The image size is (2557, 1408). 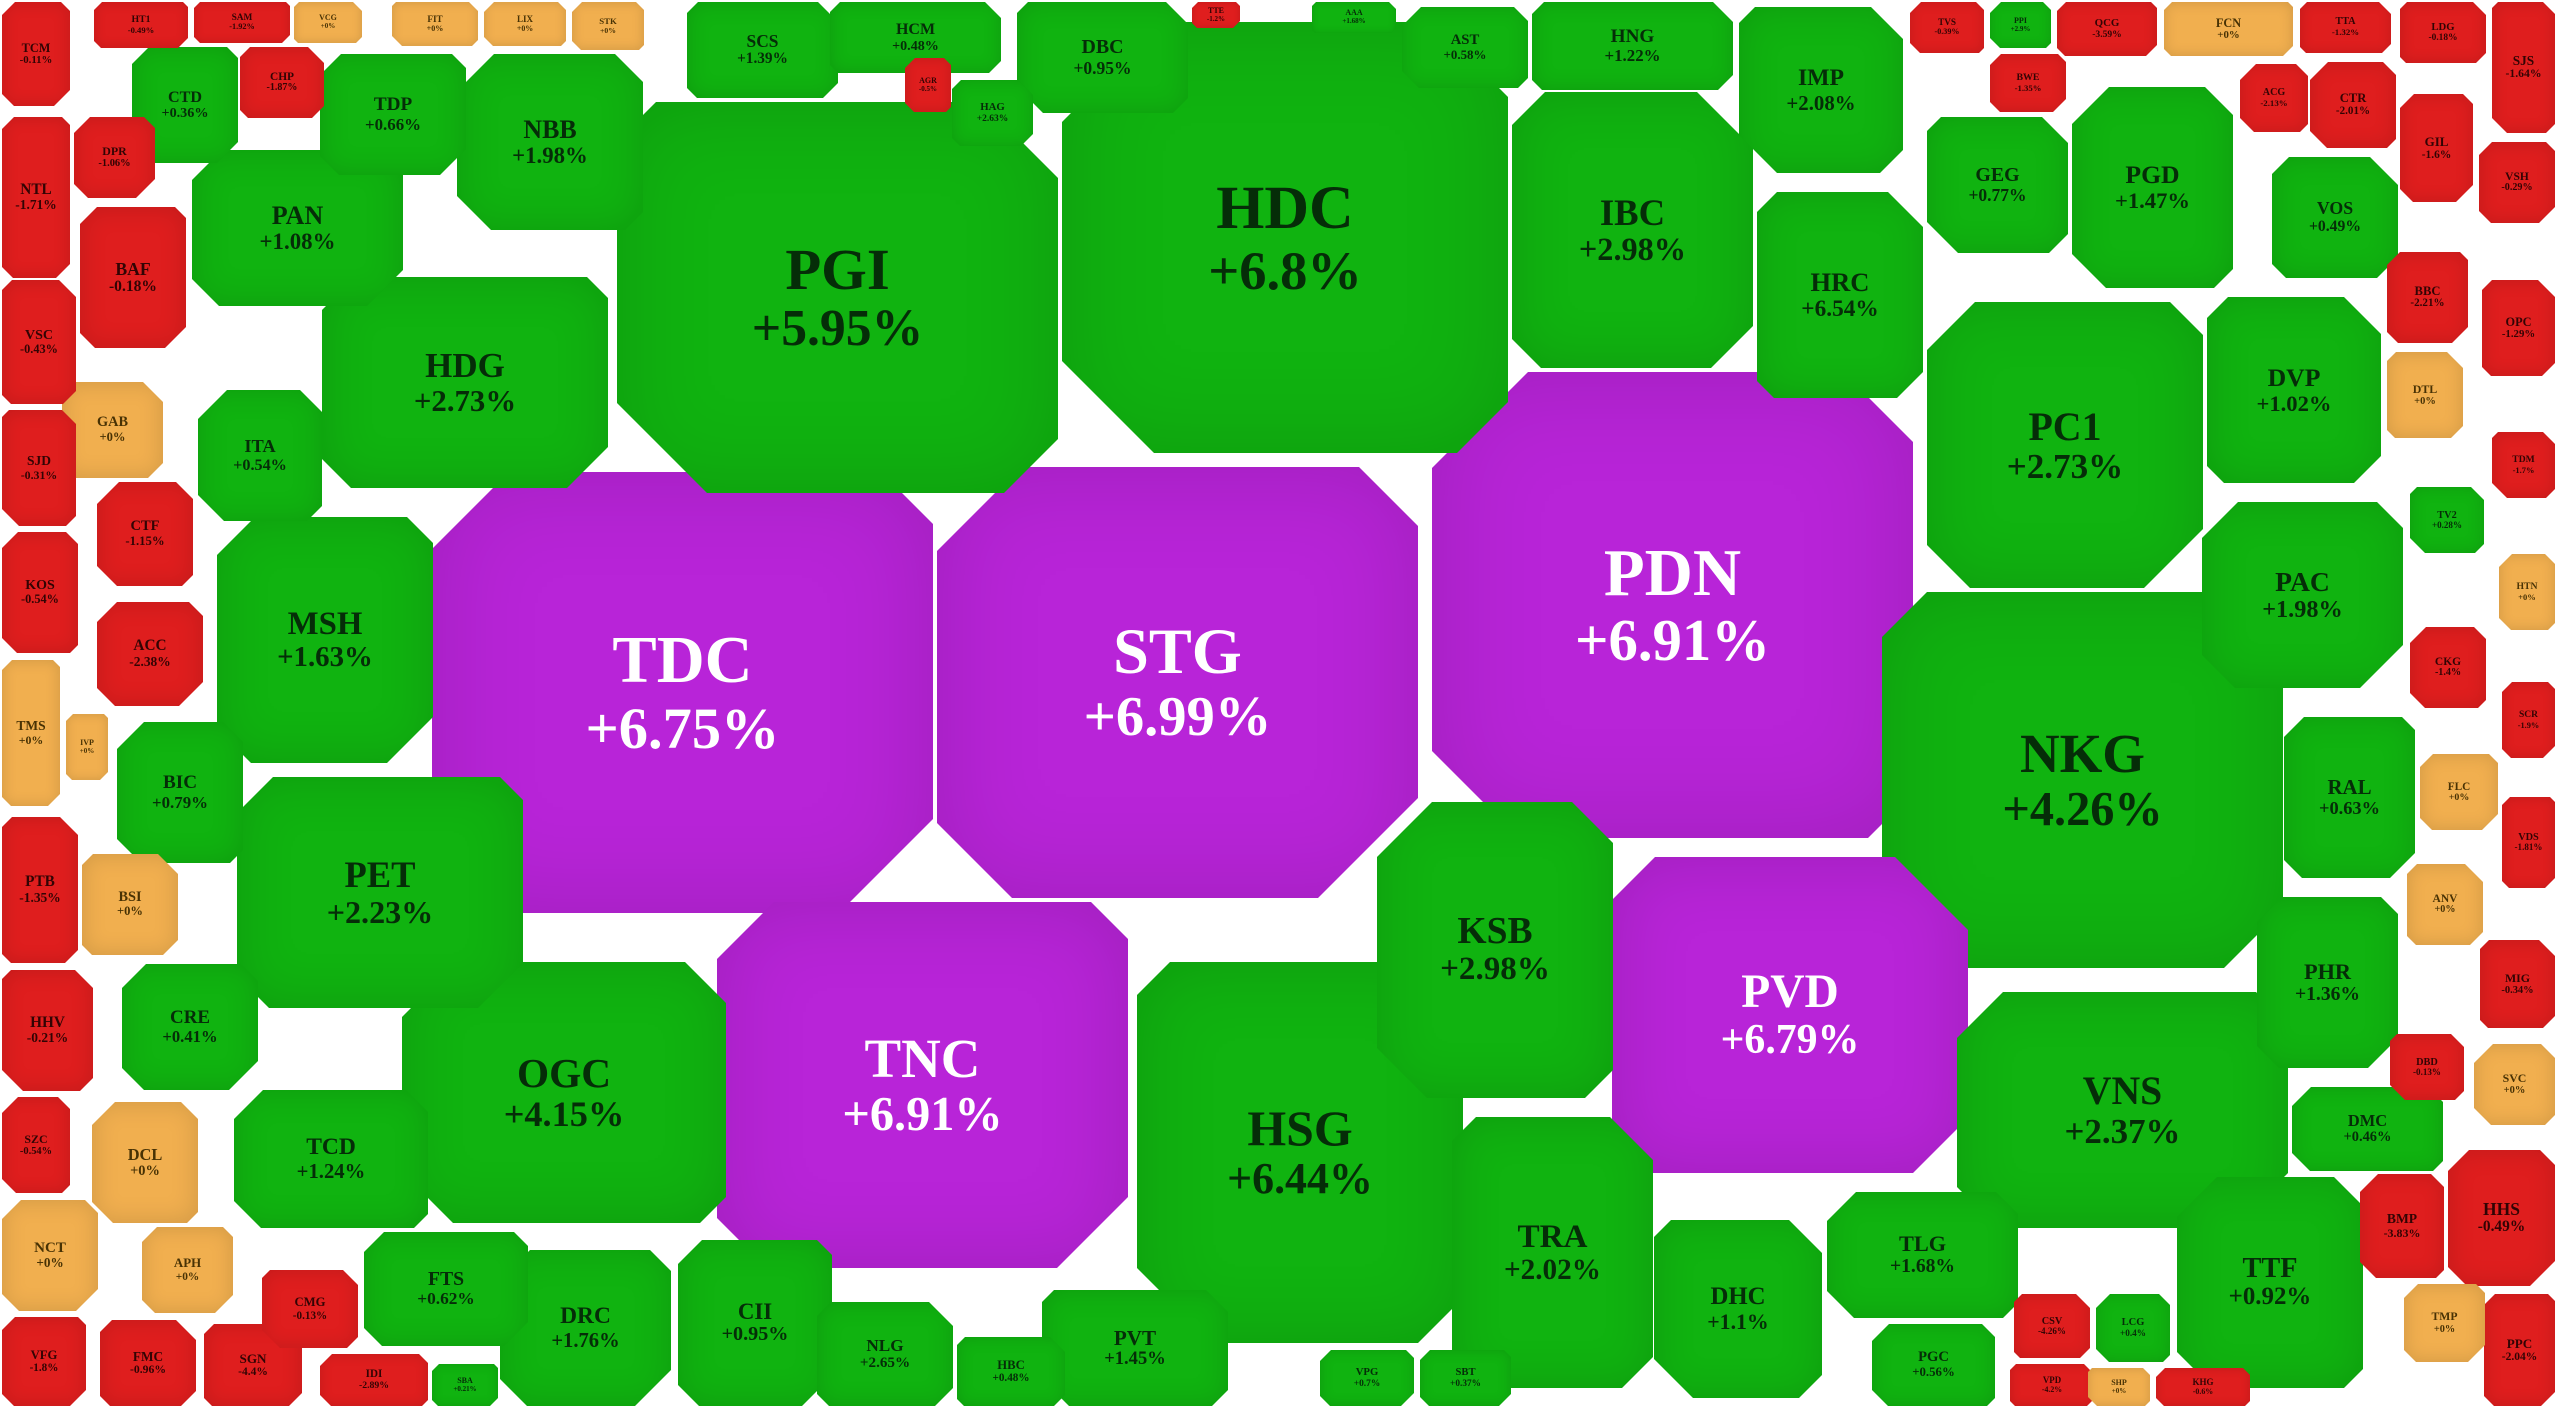 I want to click on heatmap-cell-anv: ANV +0%, so click(x=2445, y=904).